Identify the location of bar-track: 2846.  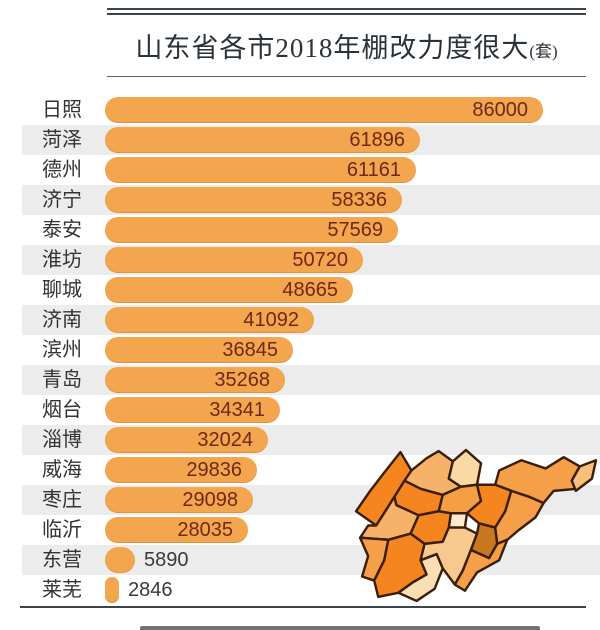
(352, 590).